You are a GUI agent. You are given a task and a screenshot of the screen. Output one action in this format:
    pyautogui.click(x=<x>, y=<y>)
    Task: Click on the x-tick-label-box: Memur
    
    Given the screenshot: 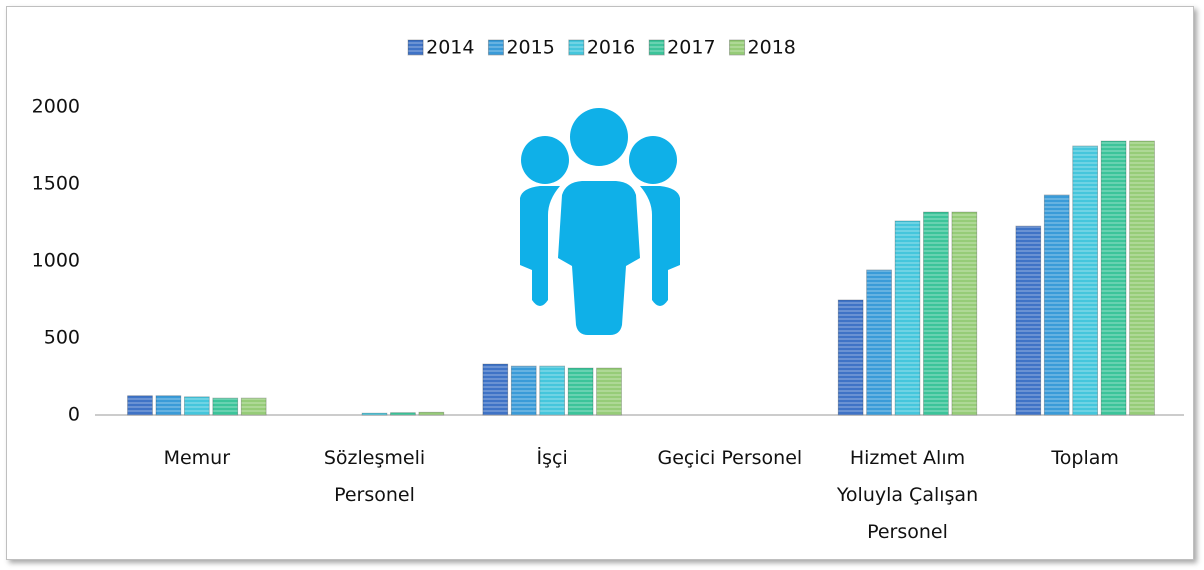 What is the action you would take?
    pyautogui.click(x=197, y=458)
    